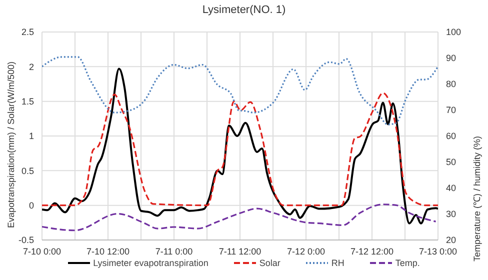 The image size is (488, 280). What do you see at coordinates (240, 251) in the screenshot?
I see `x-tick-label: 7-11 12:00` at bounding box center [240, 251].